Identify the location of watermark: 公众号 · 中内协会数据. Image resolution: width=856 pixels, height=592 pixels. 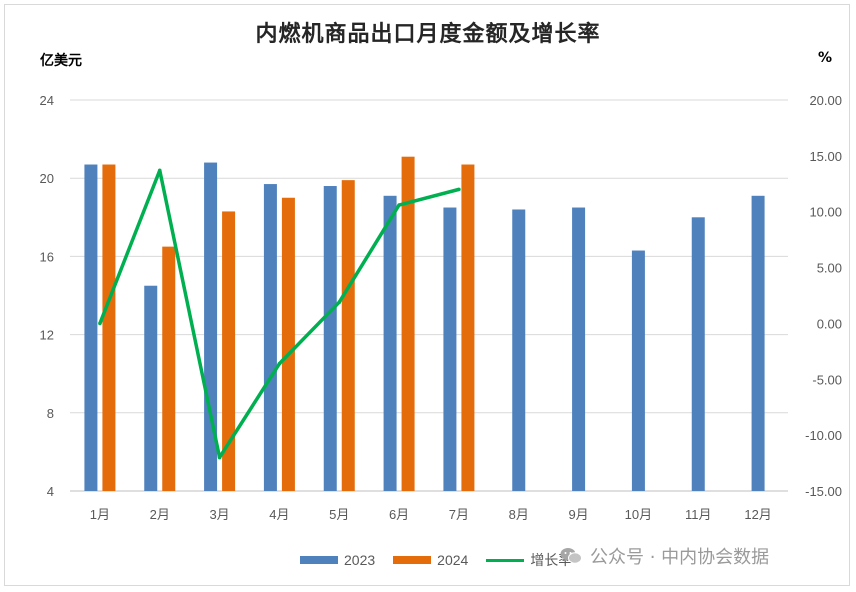
(664, 556).